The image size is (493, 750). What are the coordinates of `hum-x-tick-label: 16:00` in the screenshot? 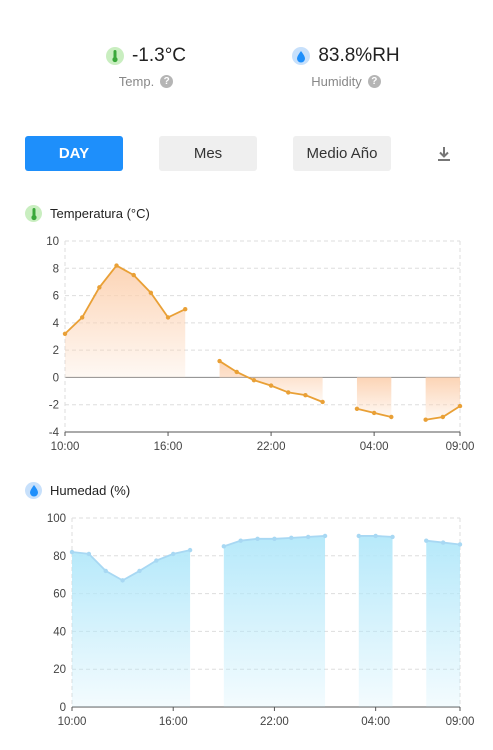 It's located at (173, 722).